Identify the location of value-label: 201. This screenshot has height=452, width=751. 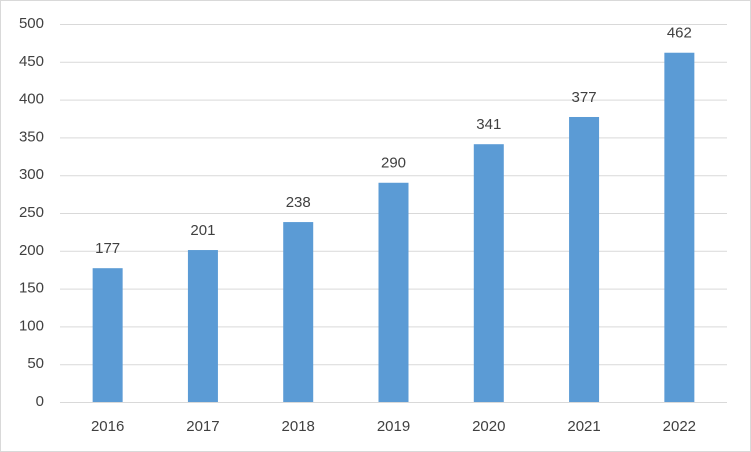
(202, 230).